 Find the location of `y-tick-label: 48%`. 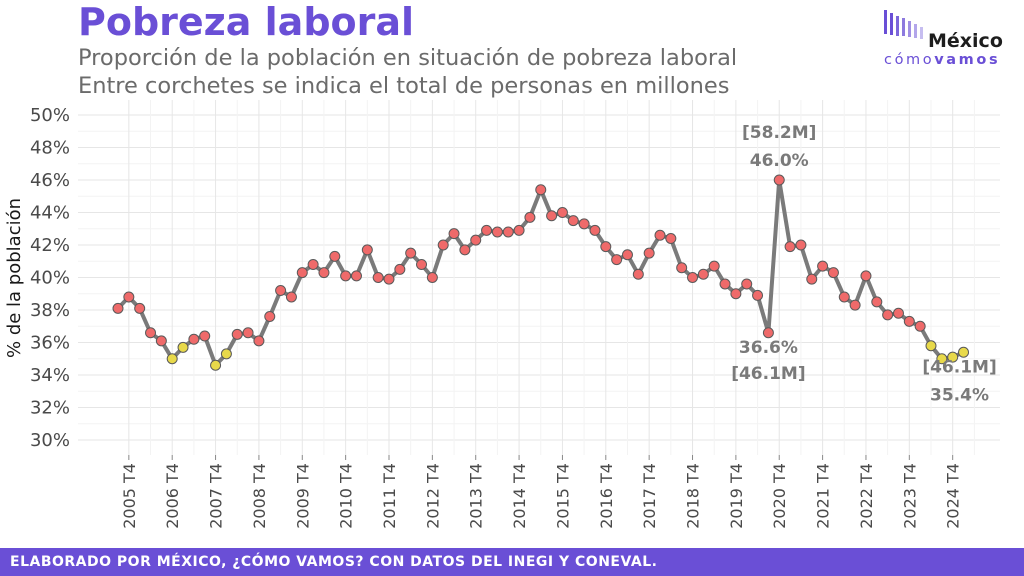

y-tick-label: 48% is located at coordinates (50, 148).